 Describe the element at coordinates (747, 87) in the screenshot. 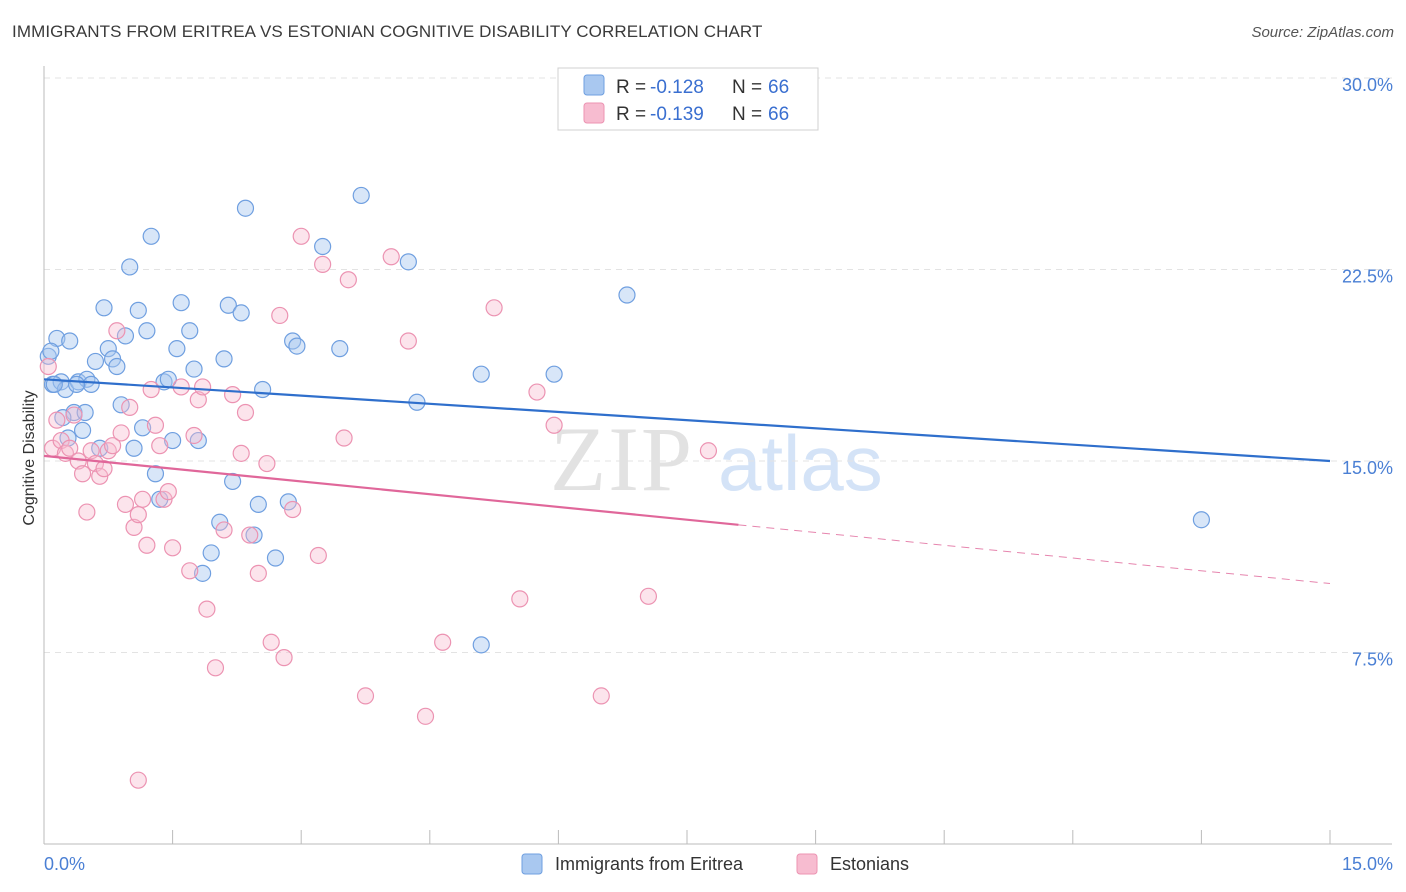

I see `legend-n-label-blue: N =` at that location.